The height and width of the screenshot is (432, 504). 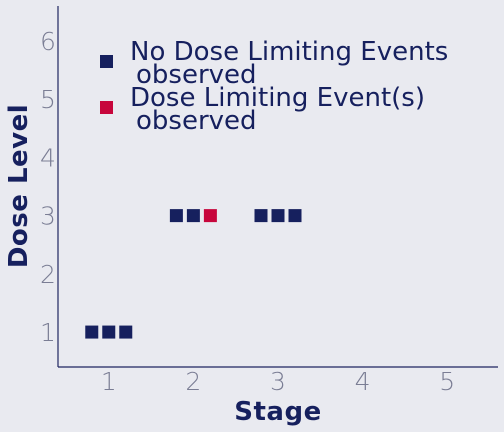 What do you see at coordinates (363, 381) in the screenshot?
I see `x-tick-label: 4` at bounding box center [363, 381].